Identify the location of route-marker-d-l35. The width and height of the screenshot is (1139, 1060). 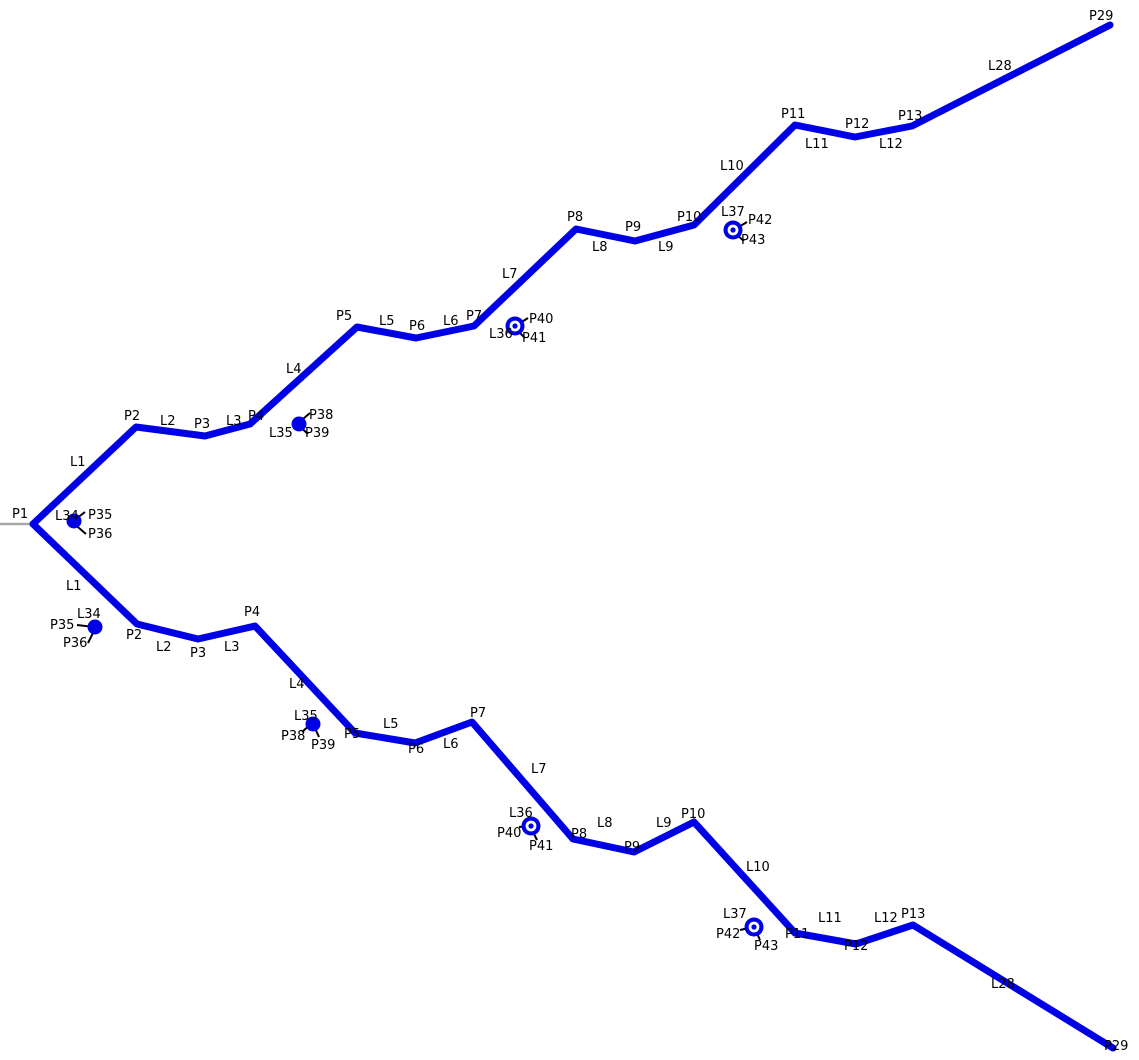
(313, 724).